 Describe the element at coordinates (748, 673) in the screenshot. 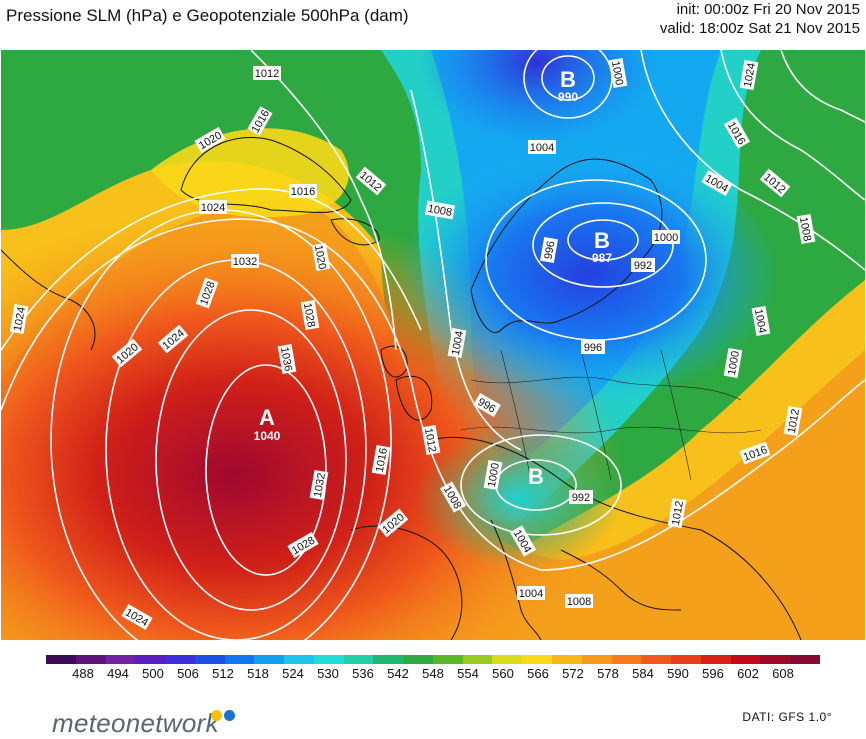

I see `color-scale-label: 602` at that location.